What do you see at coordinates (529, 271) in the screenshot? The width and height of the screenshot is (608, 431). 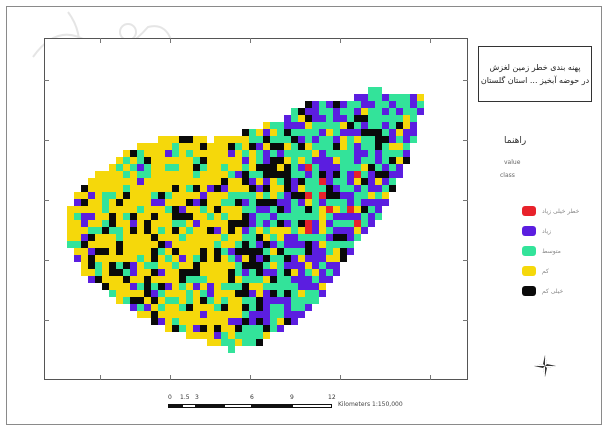 I see `legend-swatch` at bounding box center [529, 271].